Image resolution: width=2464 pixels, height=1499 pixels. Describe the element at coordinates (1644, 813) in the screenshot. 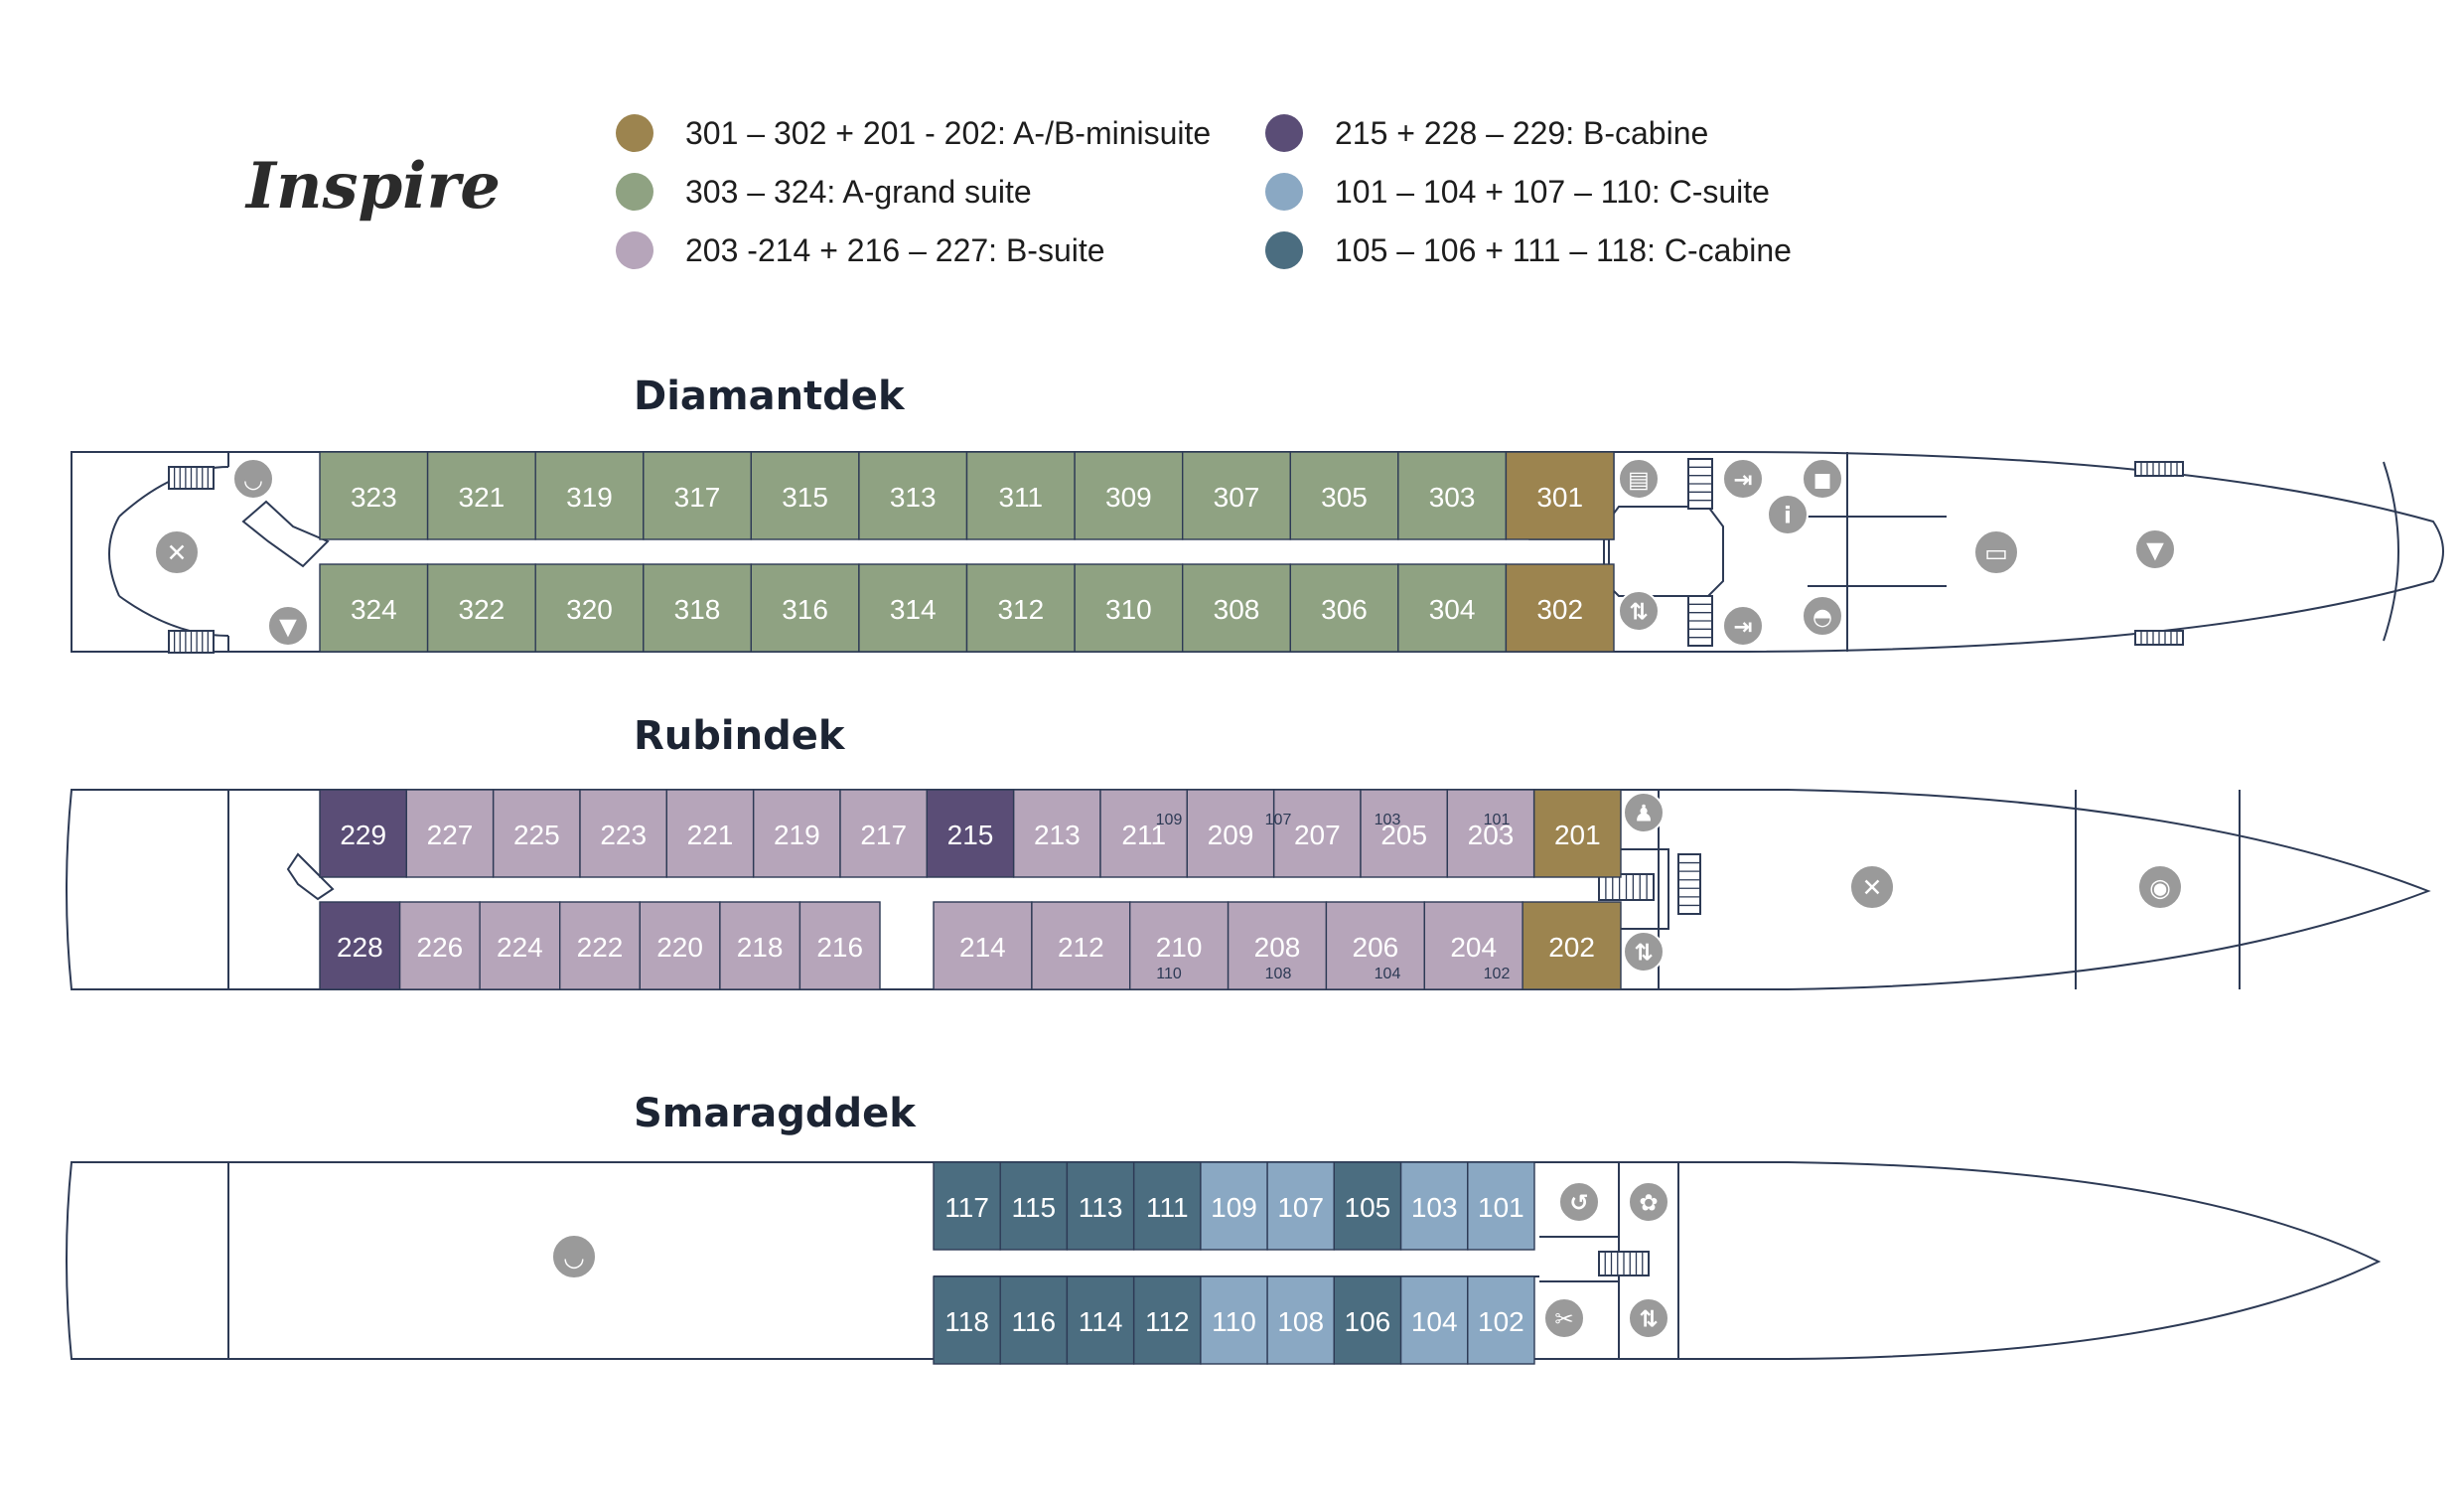

I see `restroom-icon-glyph: ♟` at that location.